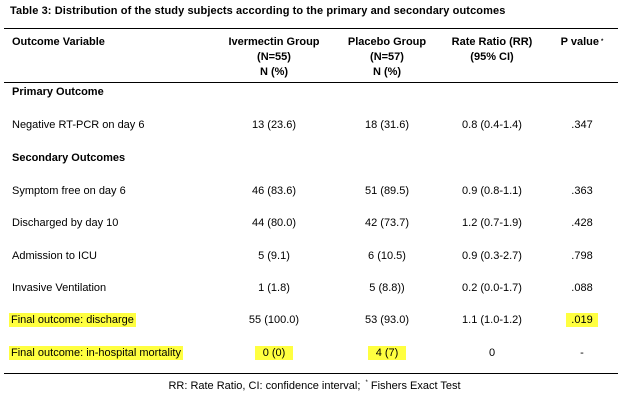 The image size is (629, 405). What do you see at coordinates (492, 320) in the screenshot?
I see `row-rate-ratio: 1.1 (1.0-1.2)` at bounding box center [492, 320].